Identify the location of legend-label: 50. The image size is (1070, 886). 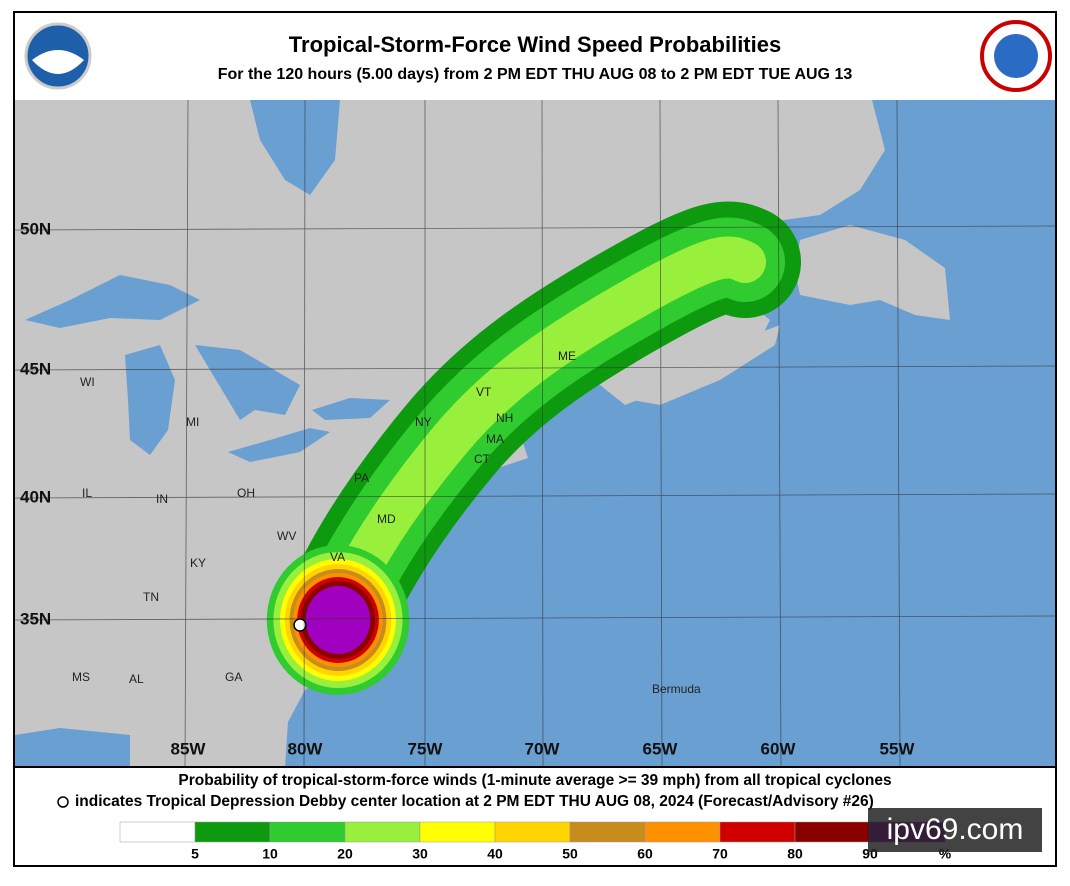
(570, 854).